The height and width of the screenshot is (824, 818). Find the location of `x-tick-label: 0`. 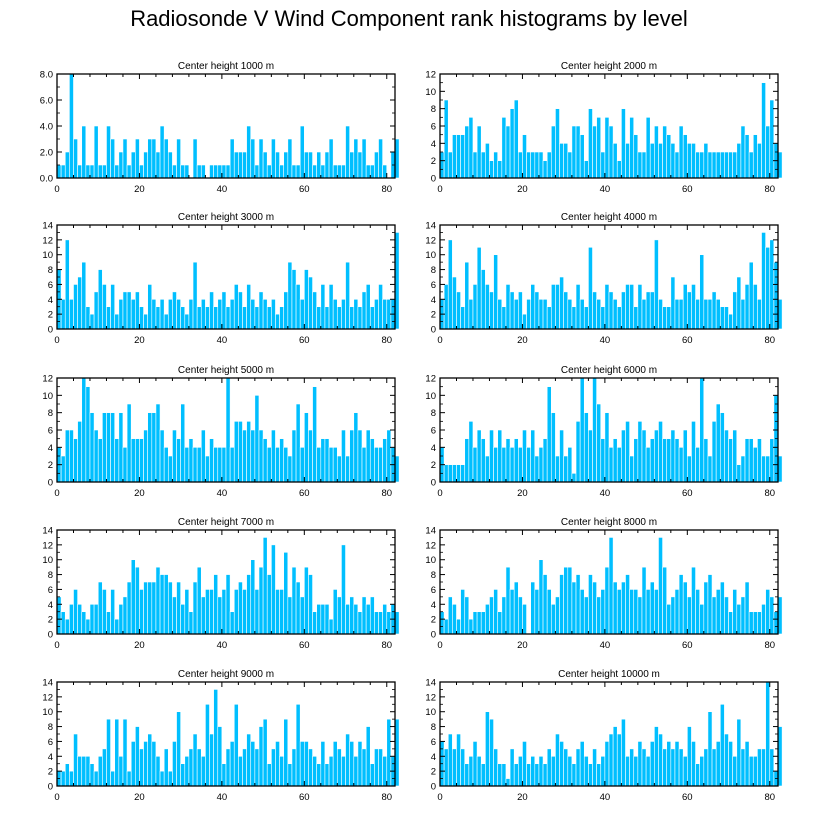

x-tick-label: 0 is located at coordinates (439, 645).